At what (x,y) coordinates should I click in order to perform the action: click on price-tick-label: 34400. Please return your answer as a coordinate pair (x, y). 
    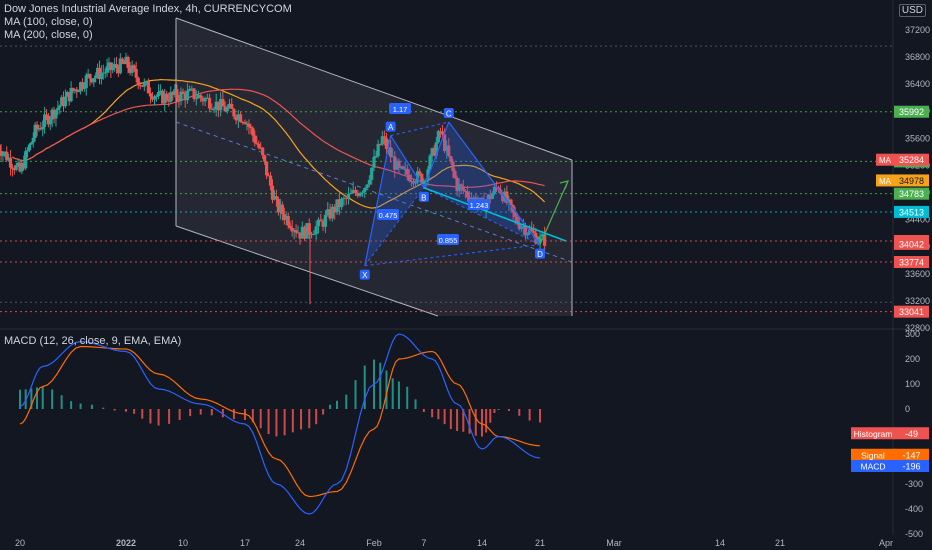
    Looking at the image, I should click on (917, 220).